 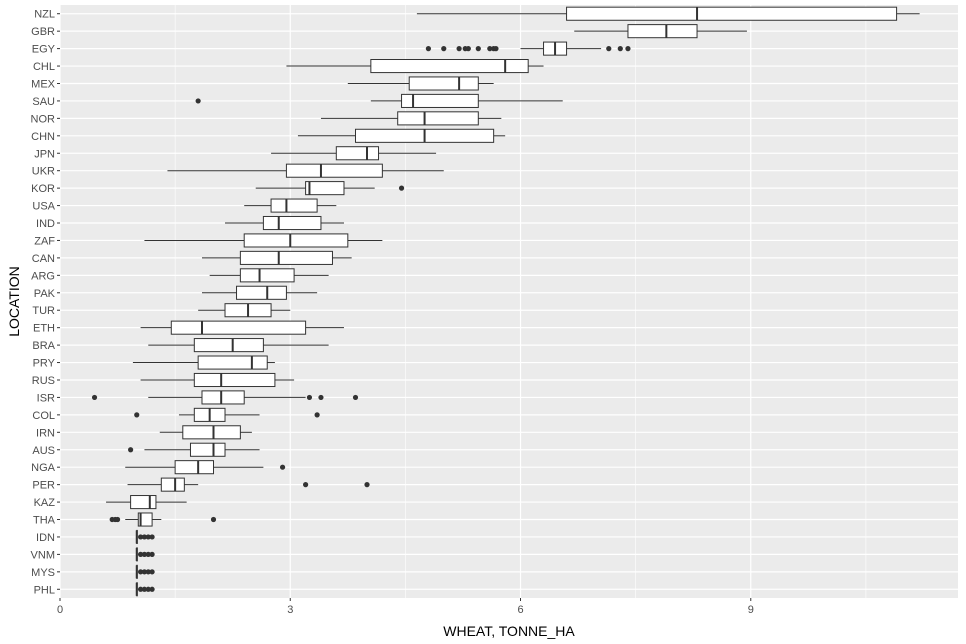 What do you see at coordinates (248, 484) in the screenshot?
I see `box-per` at bounding box center [248, 484].